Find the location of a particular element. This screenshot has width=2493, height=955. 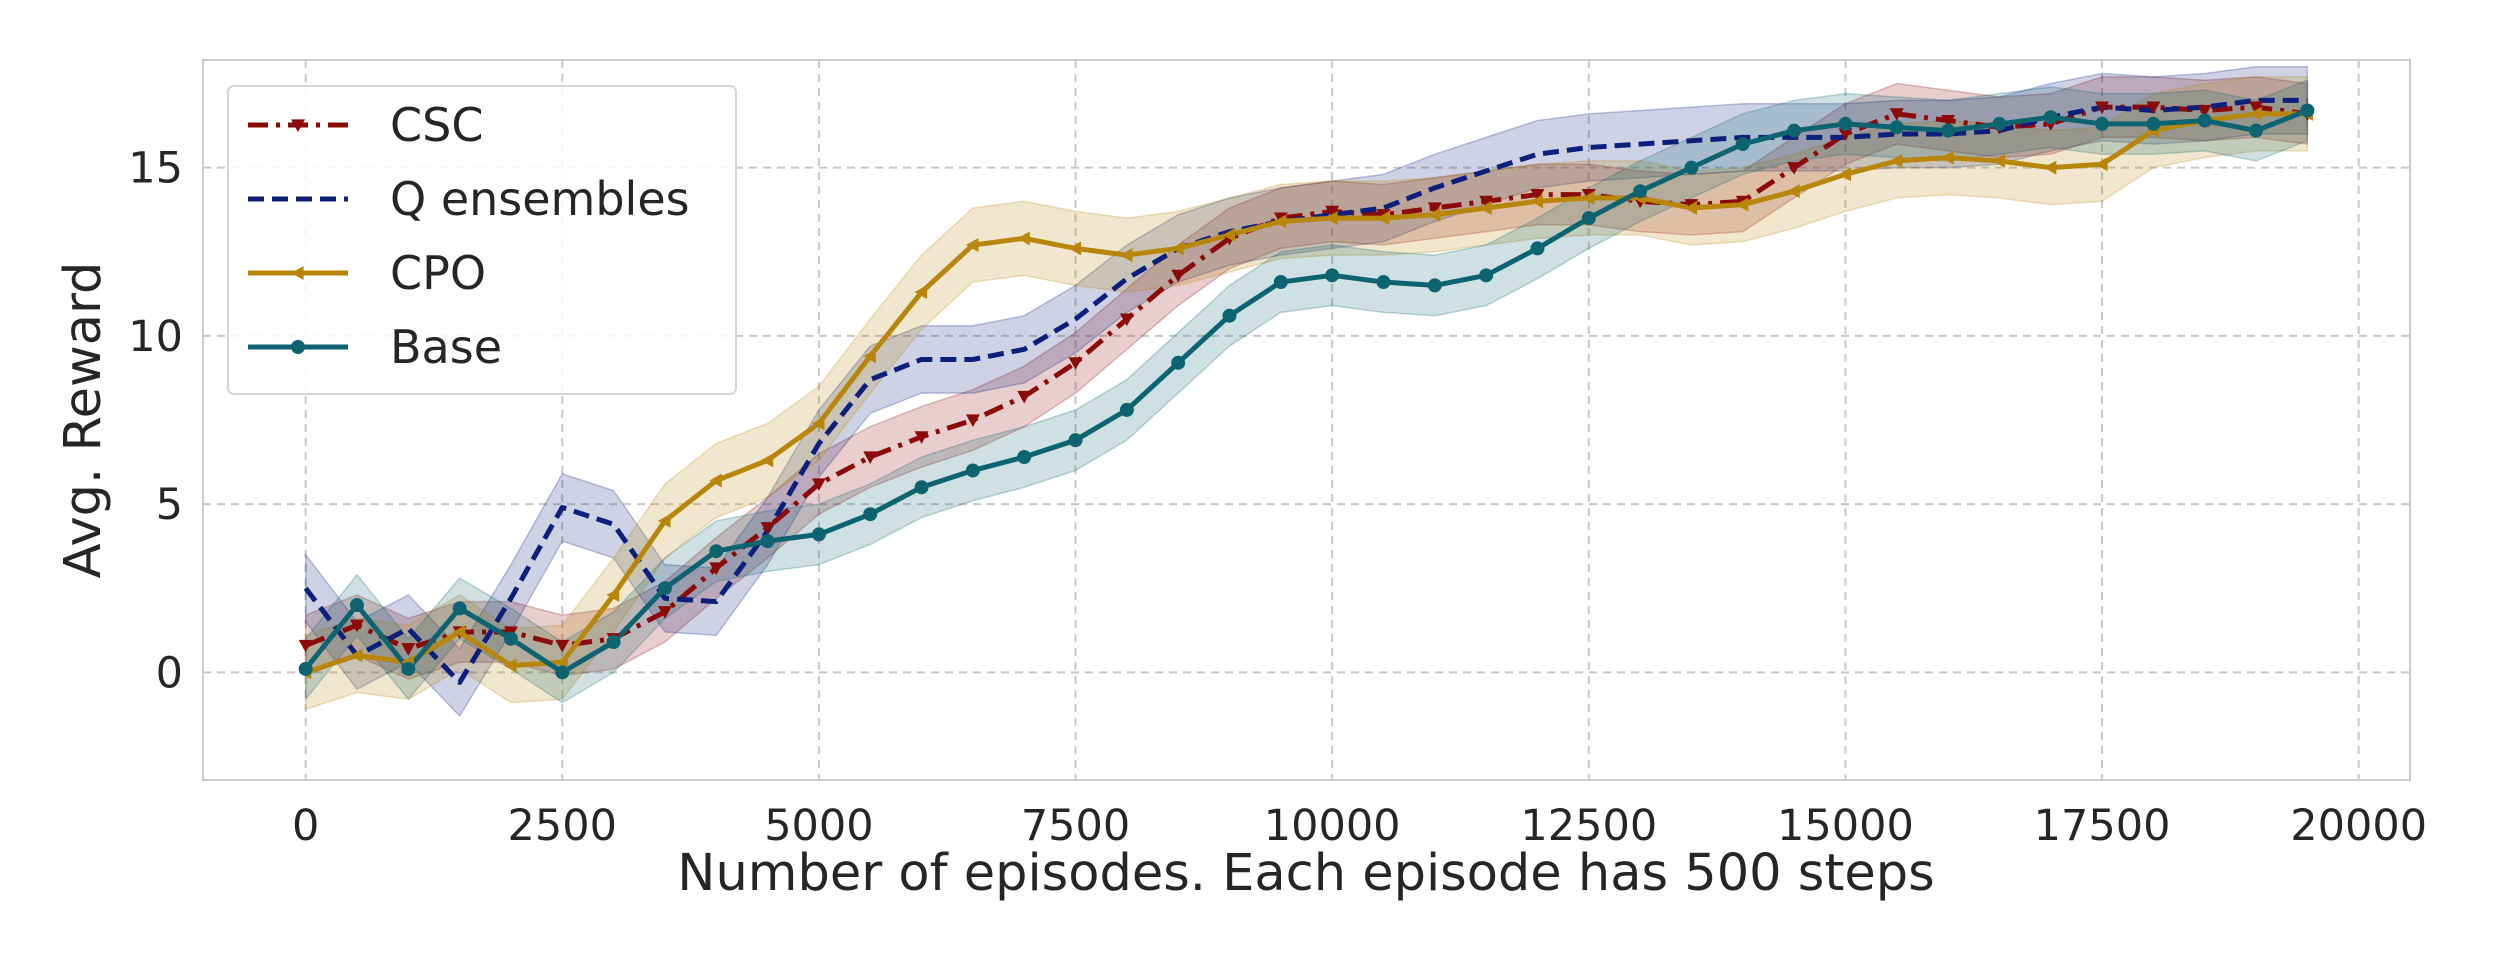

legend-marker-csc is located at coordinates (298, 125).